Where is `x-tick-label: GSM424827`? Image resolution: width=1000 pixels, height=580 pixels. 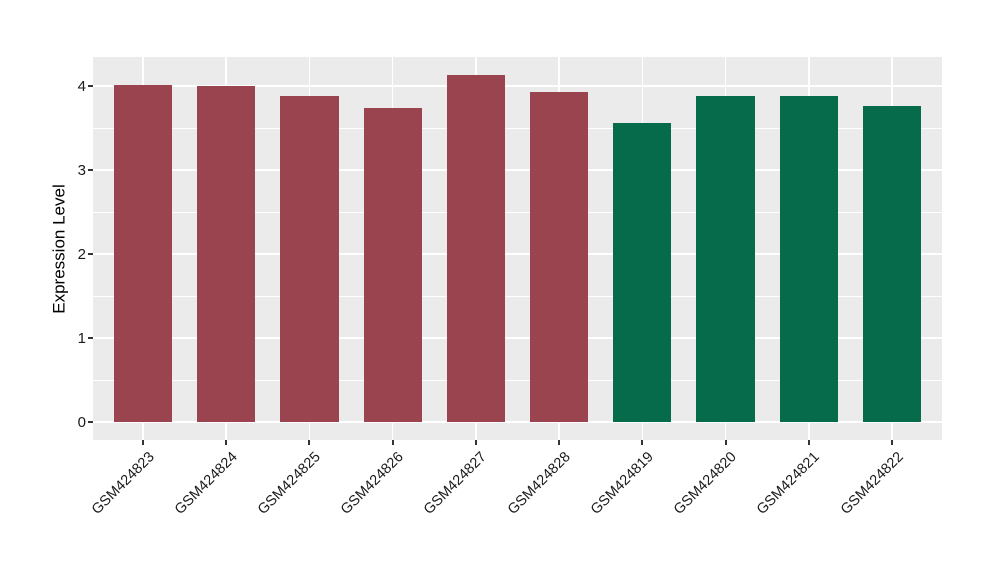 x-tick-label: GSM424827 is located at coordinates (456, 483).